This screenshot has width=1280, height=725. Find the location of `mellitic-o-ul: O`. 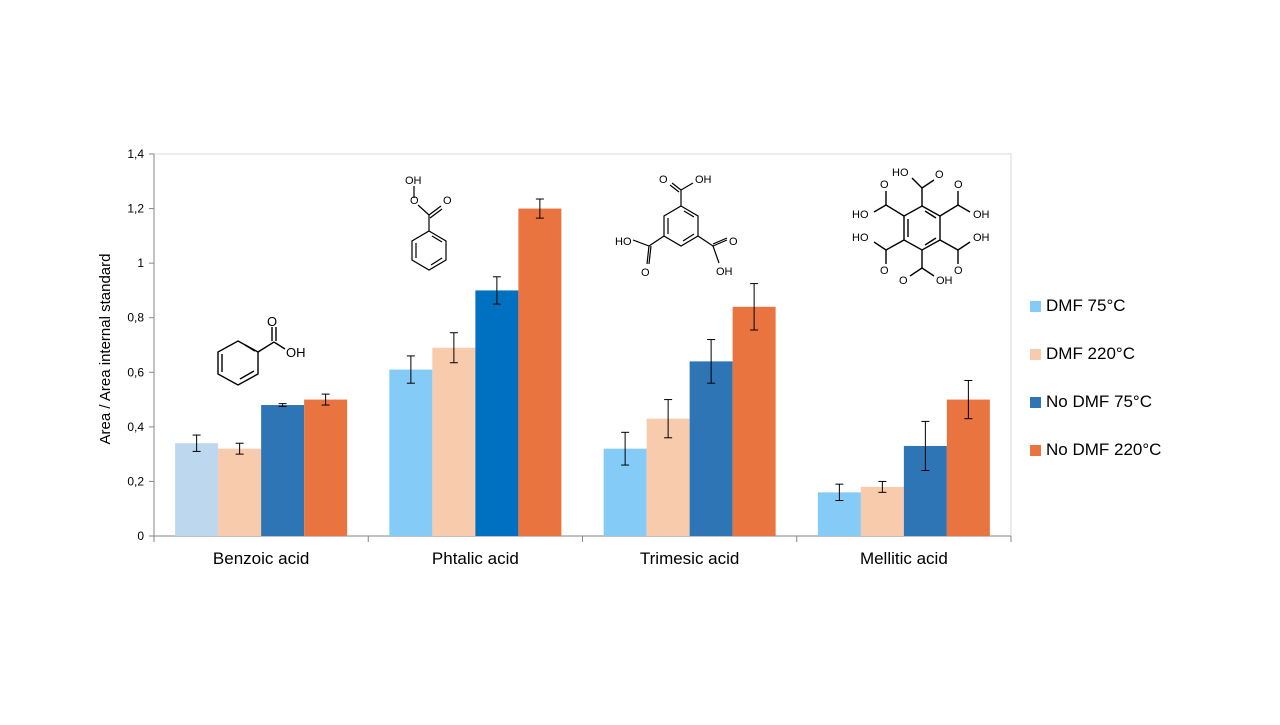

mellitic-o-ul: O is located at coordinates (884, 185).